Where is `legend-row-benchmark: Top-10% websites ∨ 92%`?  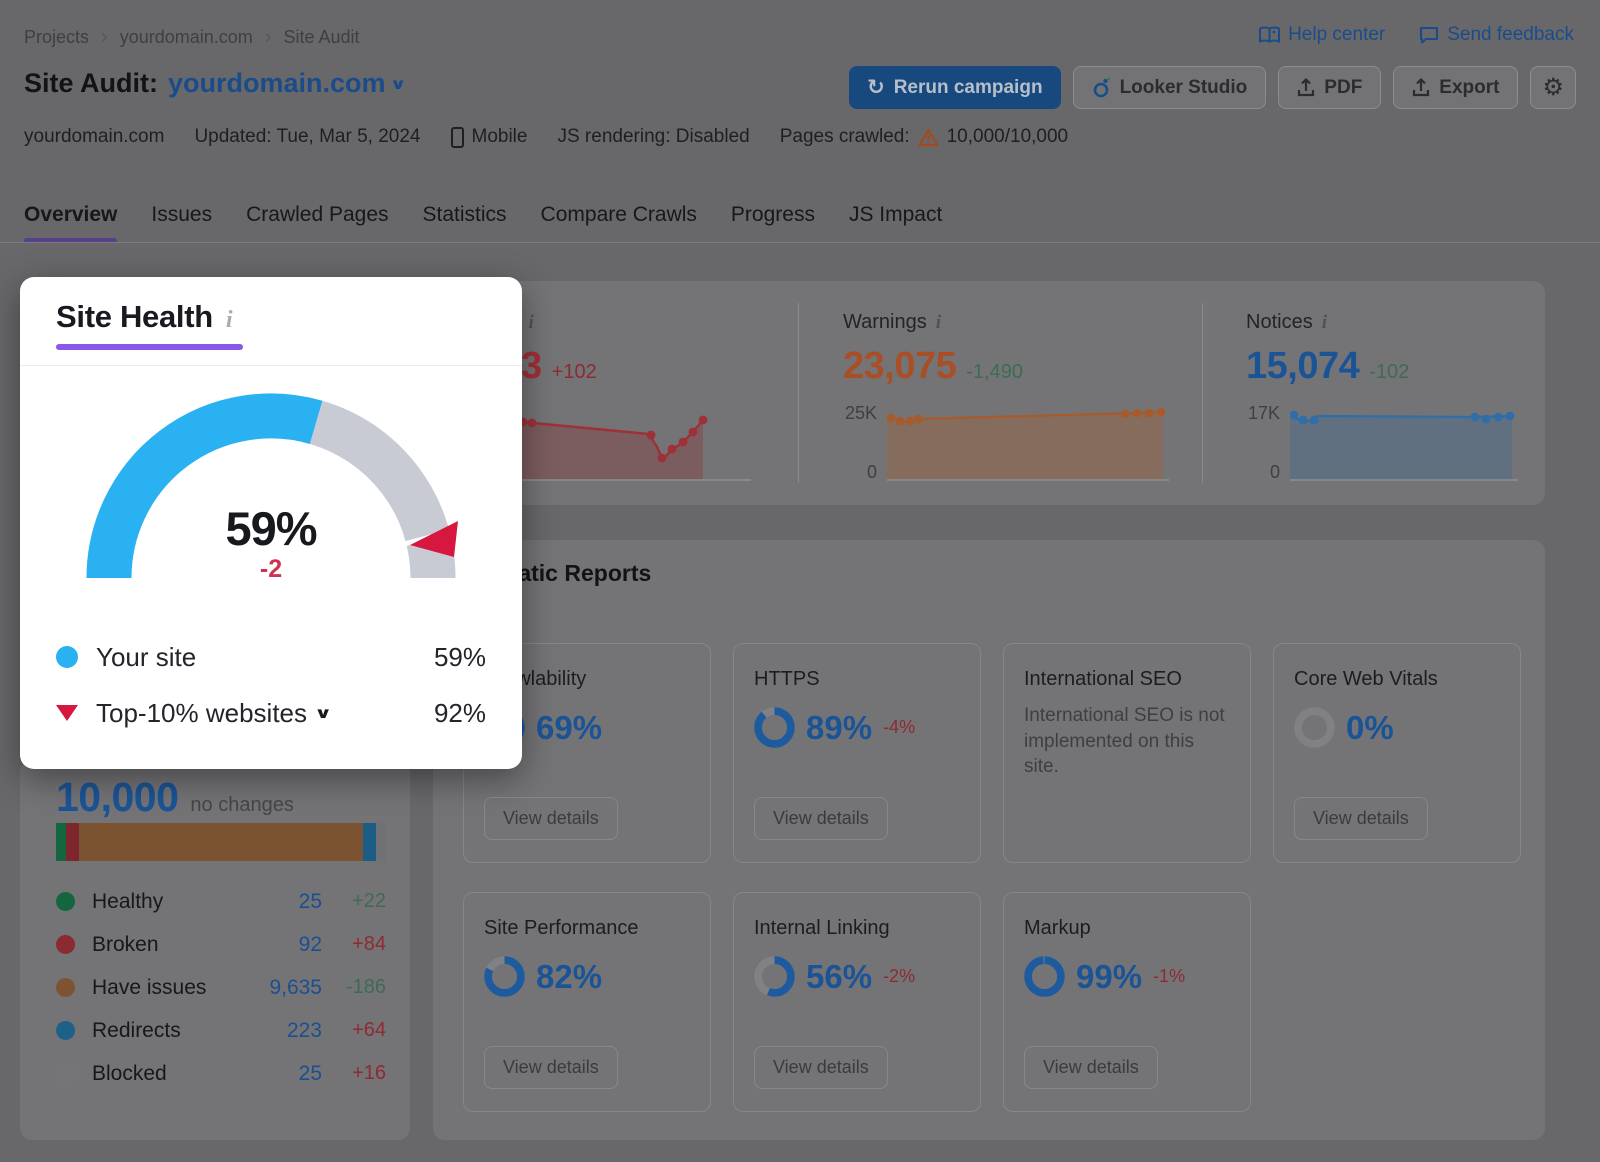 legend-row-benchmark: Top-10% websites ∨ 92% is located at coordinates (271, 713).